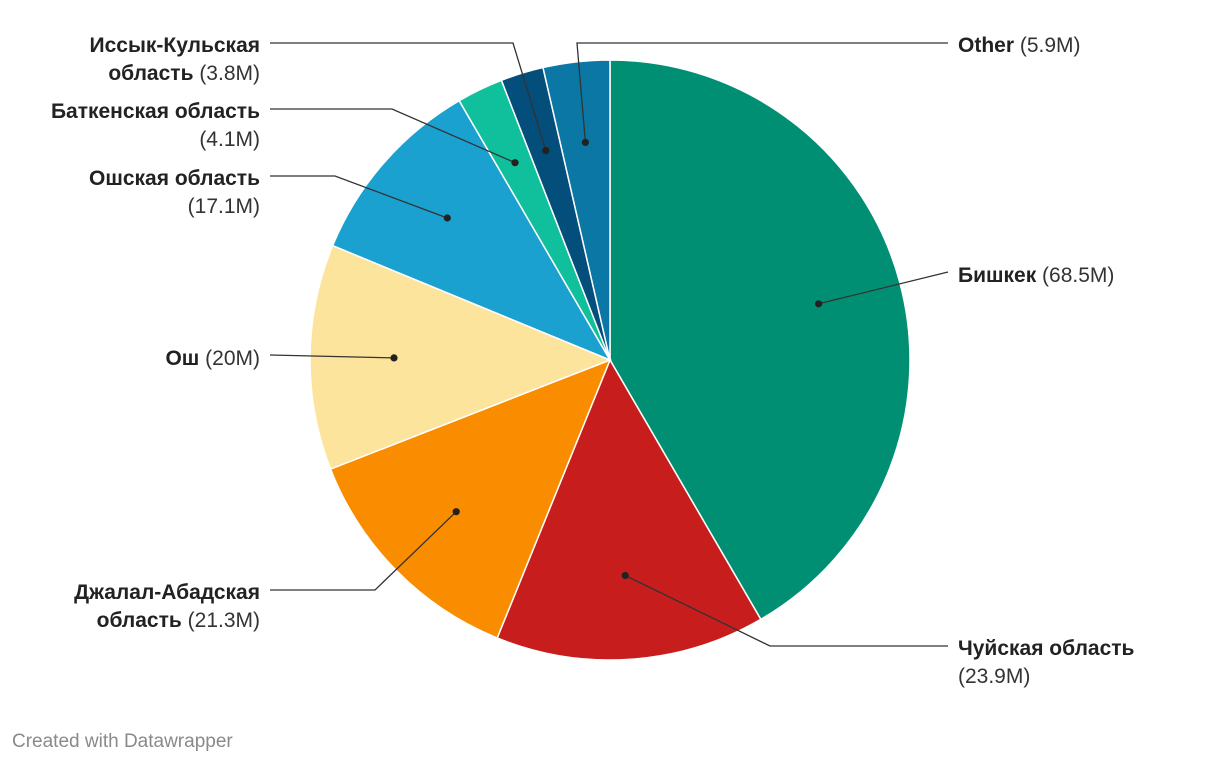 The width and height of the screenshot is (1220, 766). What do you see at coordinates (155, 125) in the screenshot?
I see `slice-label: Баткенская область (4.1M)` at bounding box center [155, 125].